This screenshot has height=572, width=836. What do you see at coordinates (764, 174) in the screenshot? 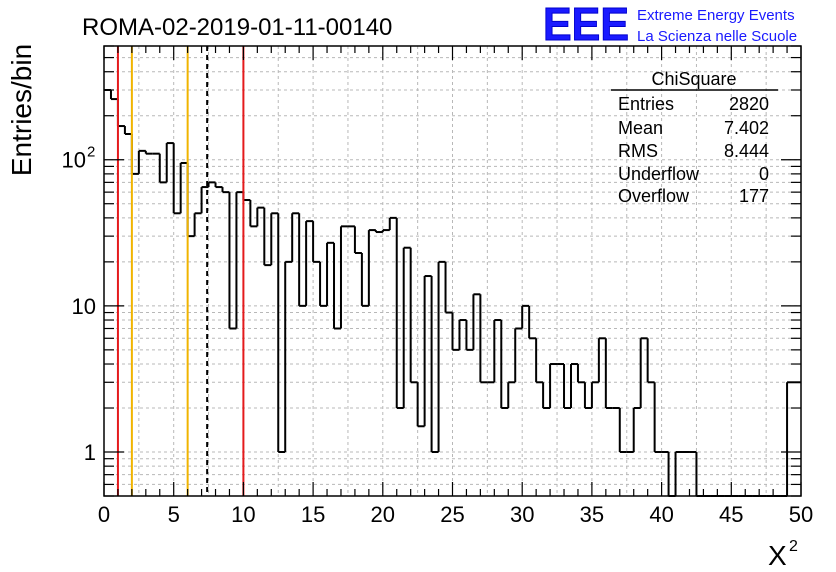
I see `stats-value: 0` at bounding box center [764, 174].